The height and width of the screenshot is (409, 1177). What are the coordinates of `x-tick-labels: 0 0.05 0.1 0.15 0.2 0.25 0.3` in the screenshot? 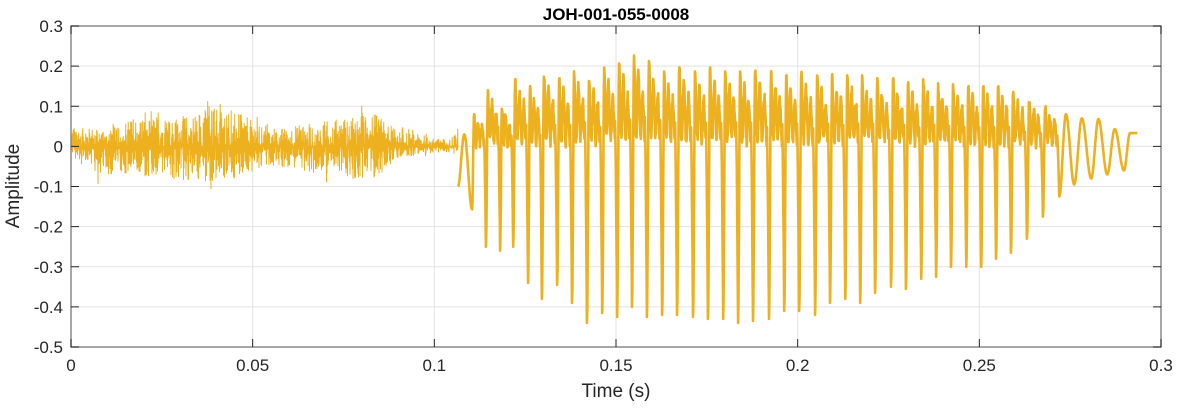 It's located at (619, 365).